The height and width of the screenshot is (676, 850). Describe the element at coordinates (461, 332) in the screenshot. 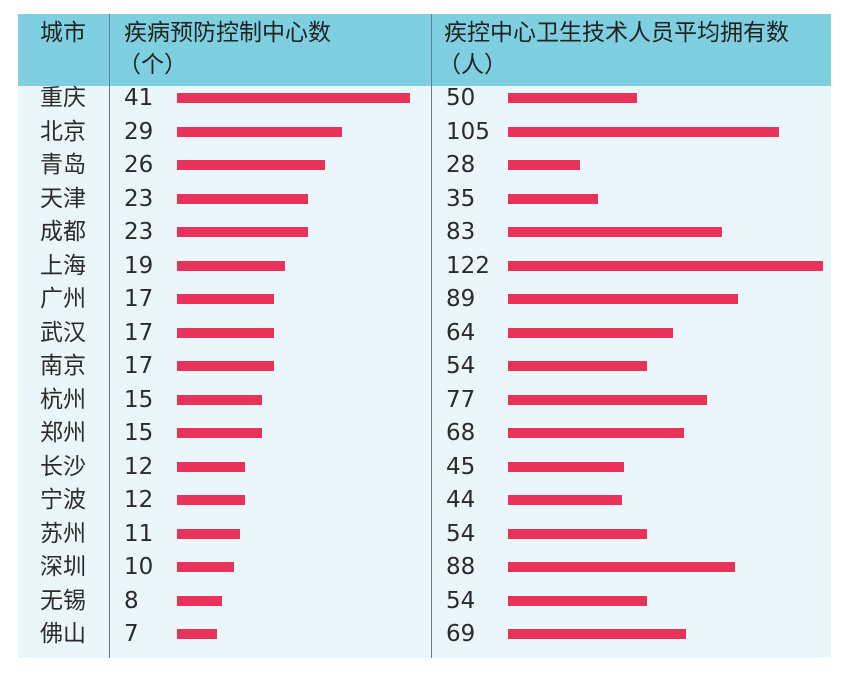

I see `staff-value-label: 64` at that location.